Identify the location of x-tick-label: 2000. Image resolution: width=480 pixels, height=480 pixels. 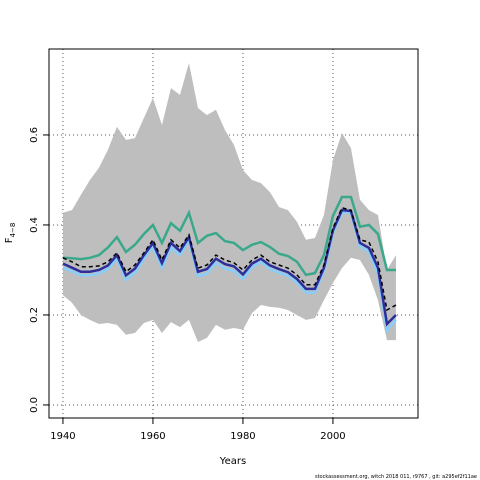
(332, 436).